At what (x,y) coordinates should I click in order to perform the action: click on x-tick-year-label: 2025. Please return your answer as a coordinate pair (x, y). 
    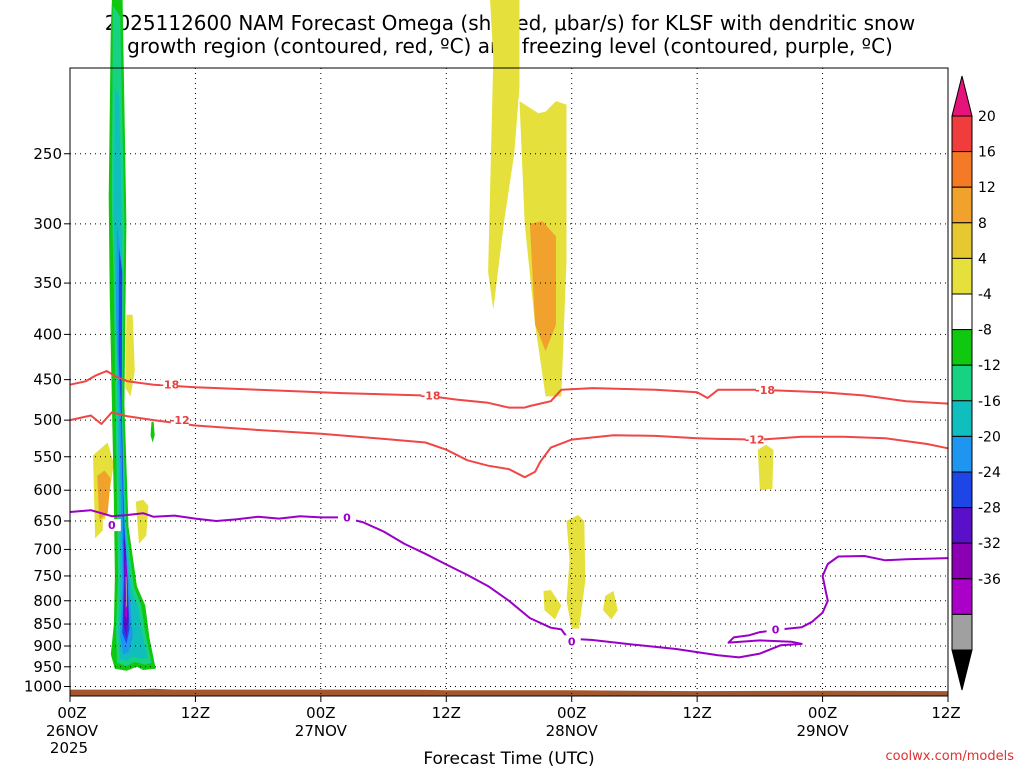
    Looking at the image, I should click on (69, 748).